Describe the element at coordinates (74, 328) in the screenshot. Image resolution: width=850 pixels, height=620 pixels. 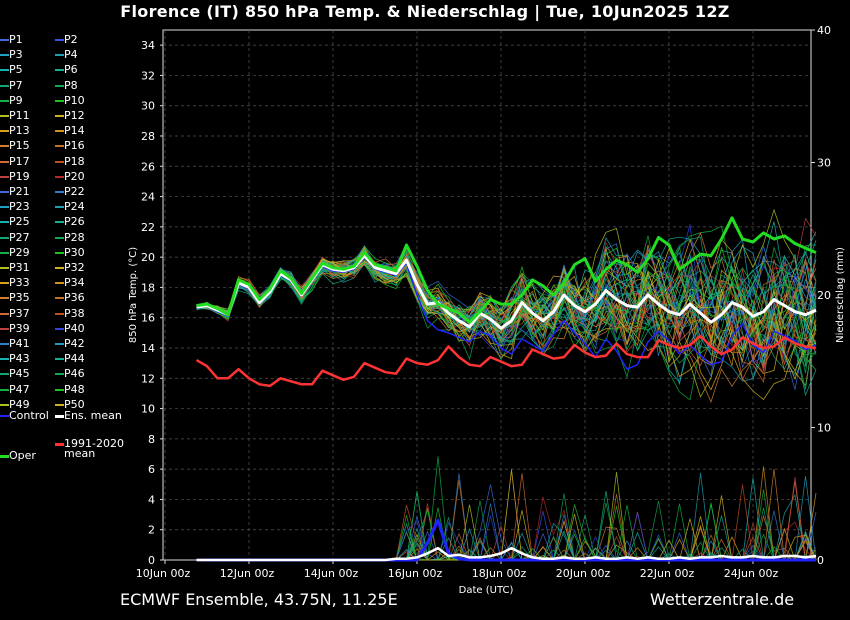
I see `legend-label: P40` at that location.